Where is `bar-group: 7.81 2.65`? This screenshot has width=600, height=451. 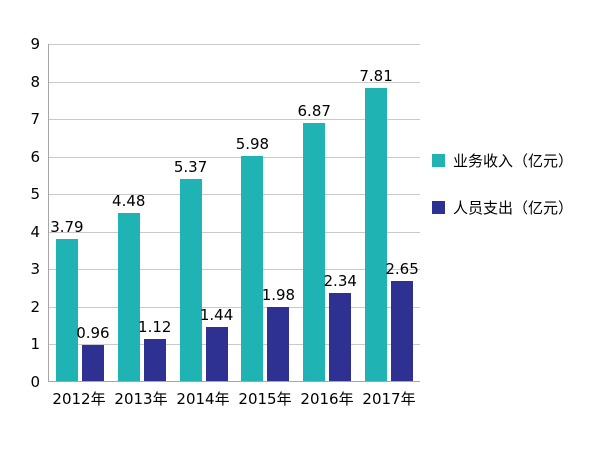 bar-group: 7.81 2.65 is located at coordinates (389, 212).